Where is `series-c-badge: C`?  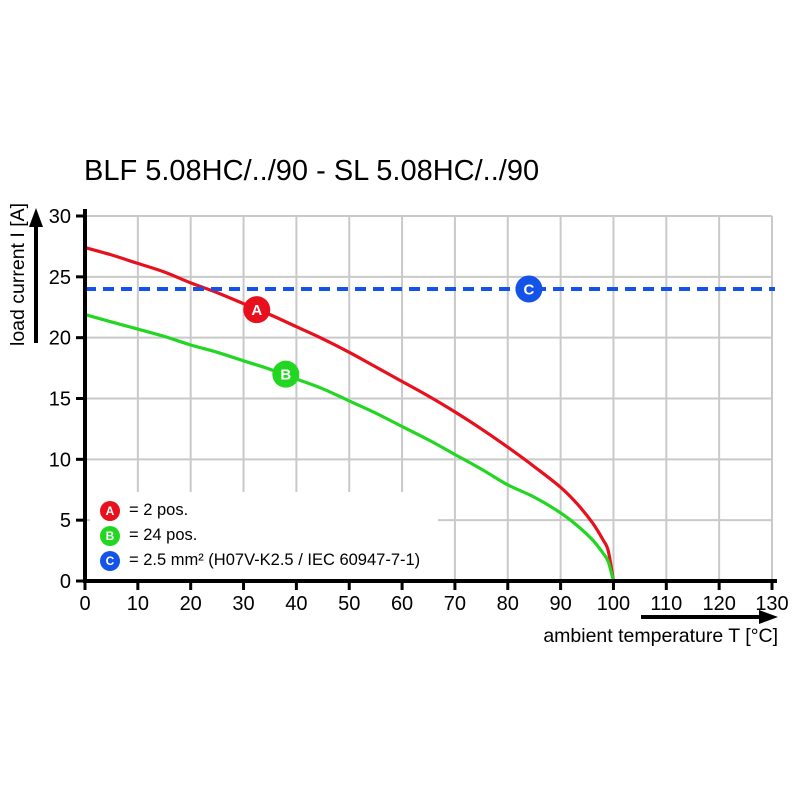
series-c-badge: C is located at coordinates (110, 560).